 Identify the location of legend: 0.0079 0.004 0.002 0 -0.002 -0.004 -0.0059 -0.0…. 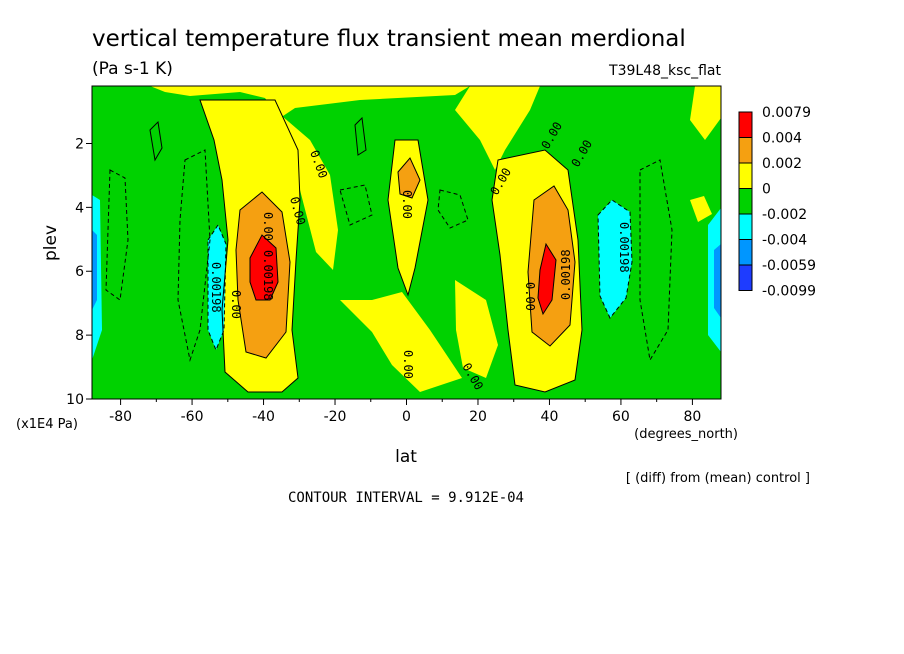
(777, 202).